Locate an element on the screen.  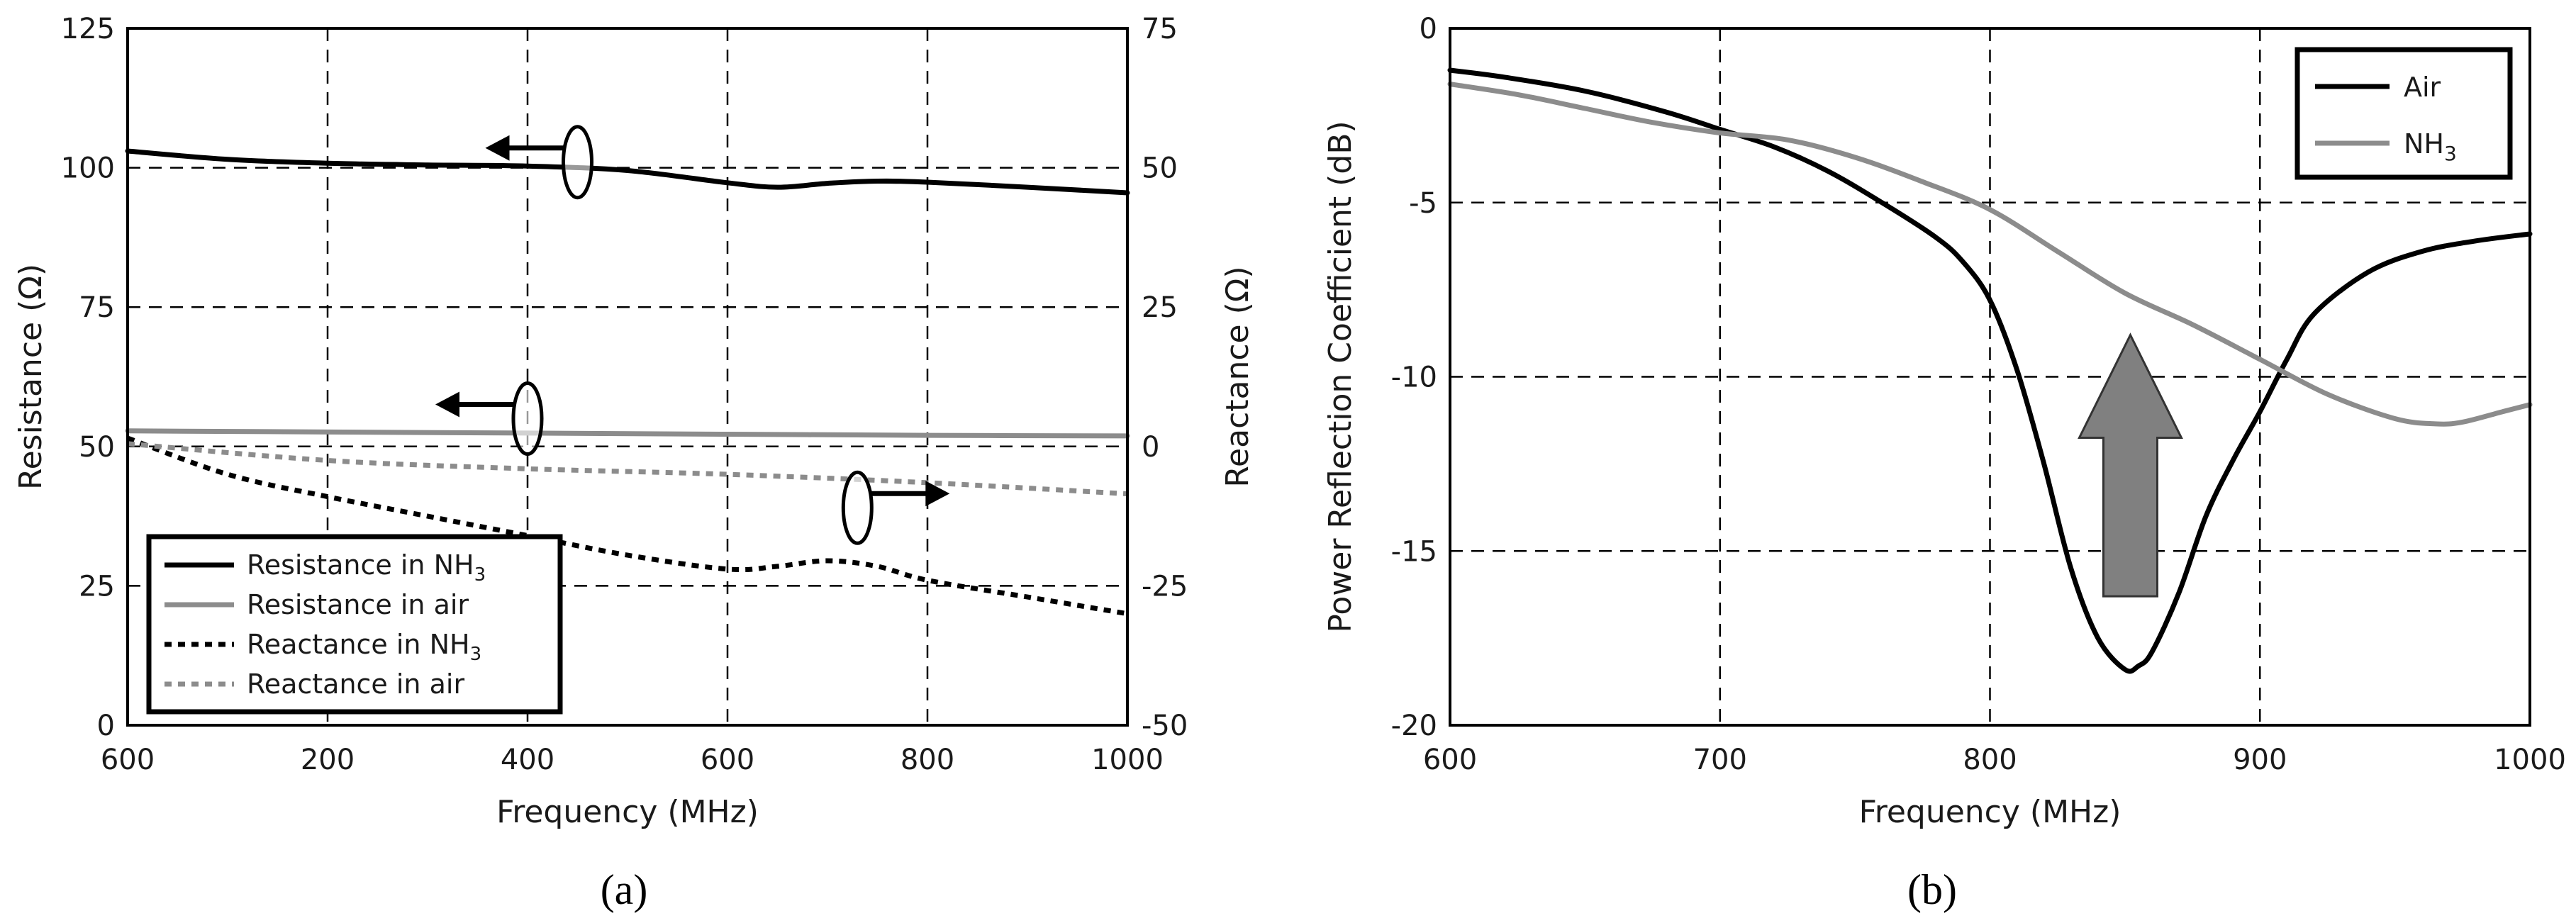
b-annotations is located at coordinates (2130, 465).